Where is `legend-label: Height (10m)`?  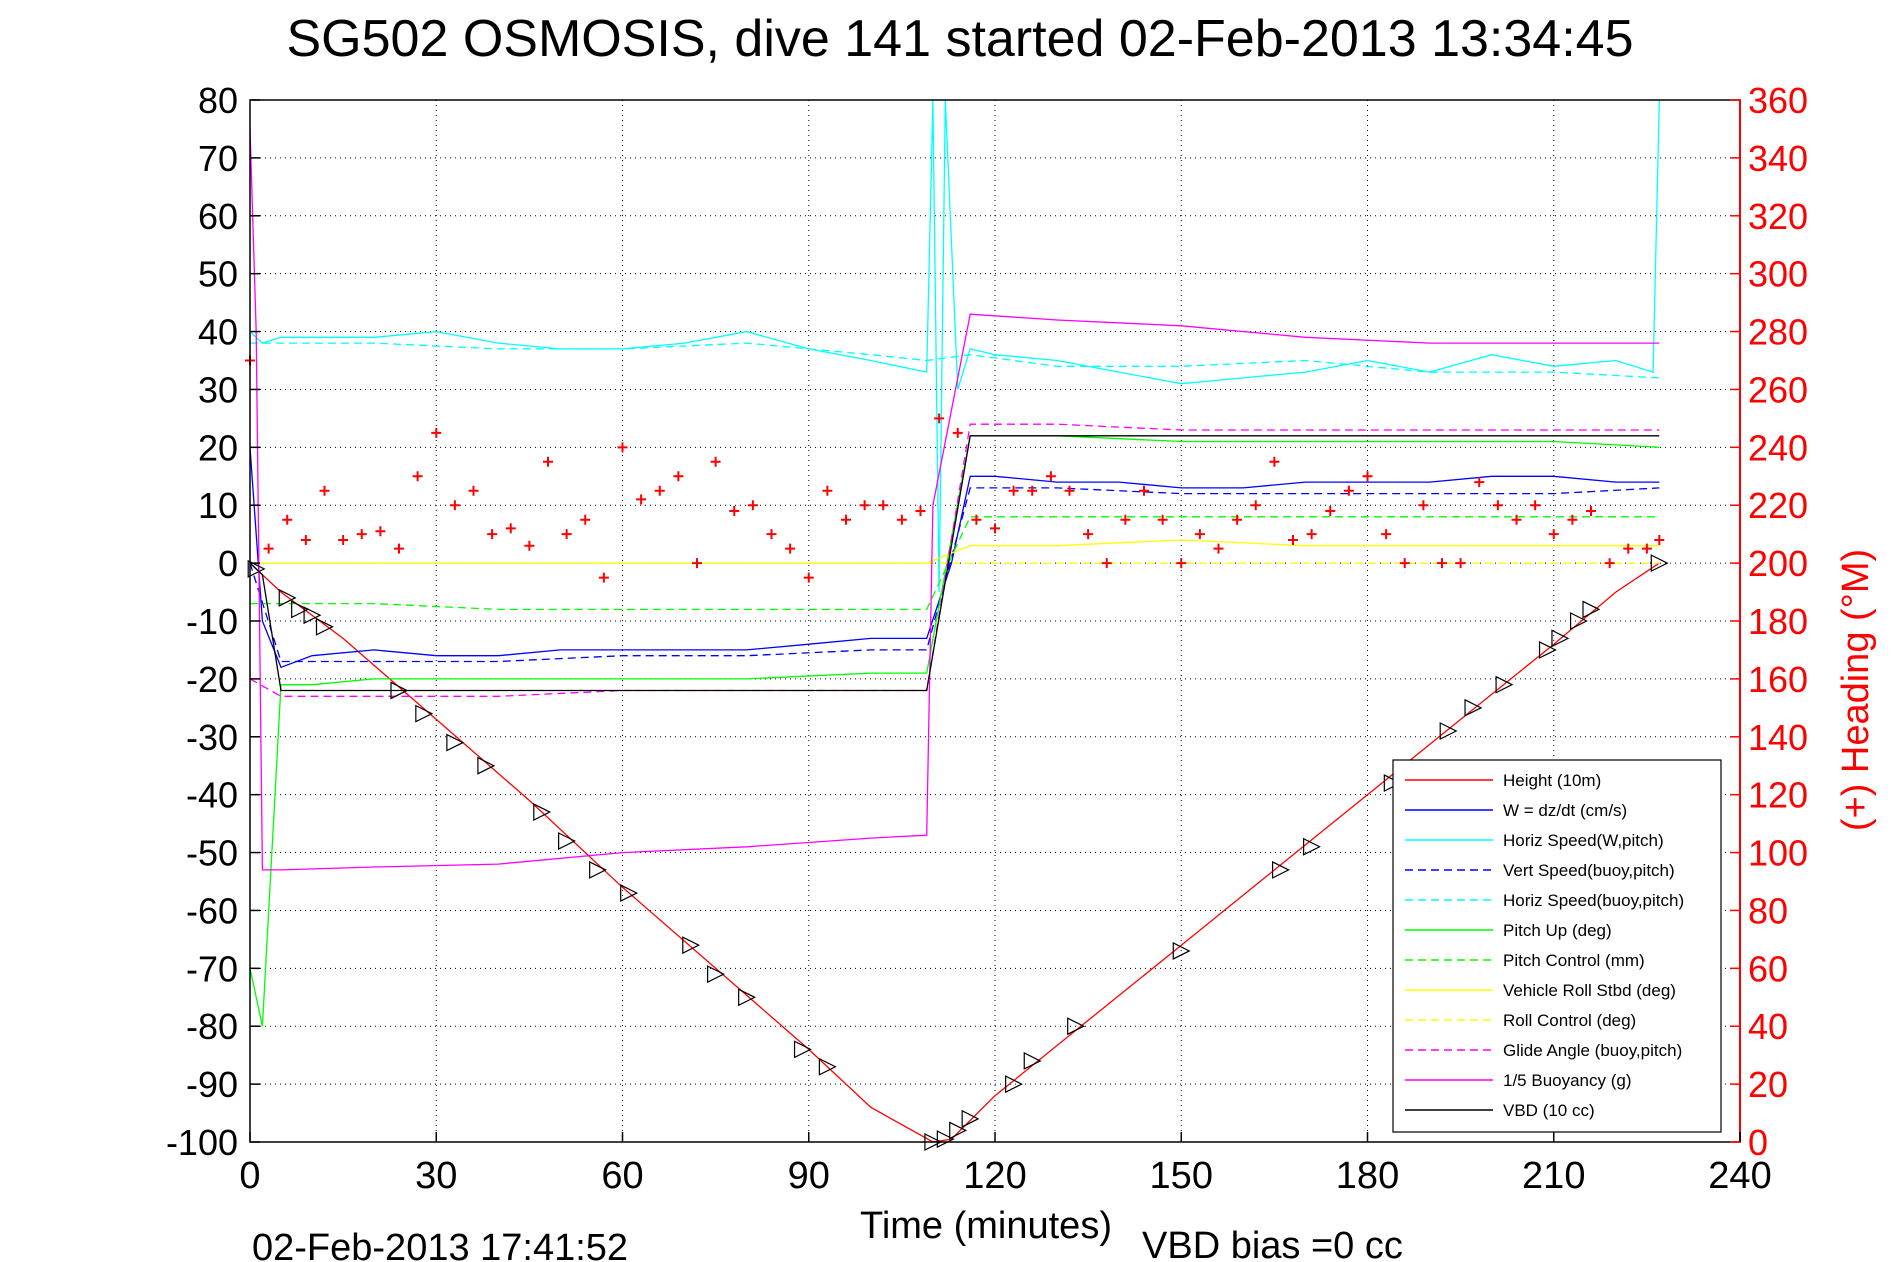
legend-label: Height (10m) is located at coordinates (1552, 780).